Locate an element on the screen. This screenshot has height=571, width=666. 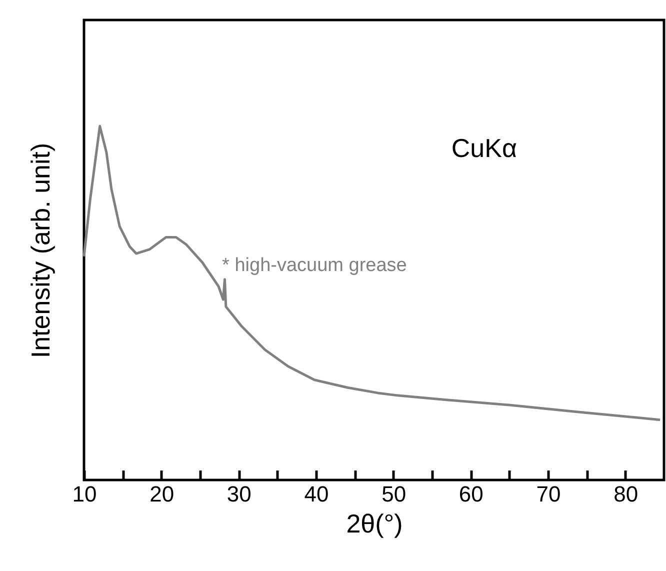
annotation: * high-vacuum grease is located at coordinates (314, 265).